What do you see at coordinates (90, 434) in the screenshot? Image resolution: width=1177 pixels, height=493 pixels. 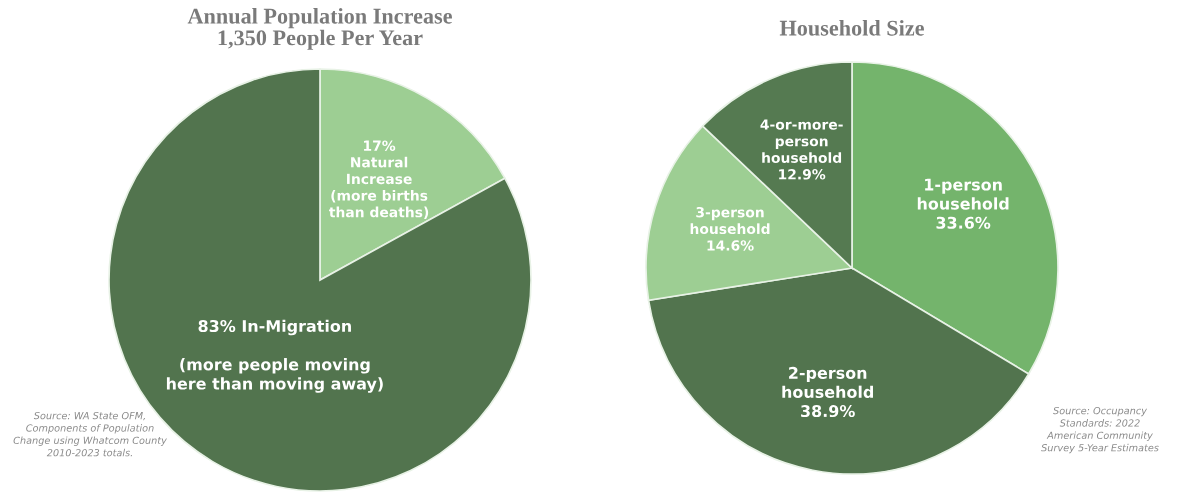 I see `source-note: Source: WA State OFM, Components of Population Change using Whatcom County 2010-2023 totals.` at bounding box center [90, 434].